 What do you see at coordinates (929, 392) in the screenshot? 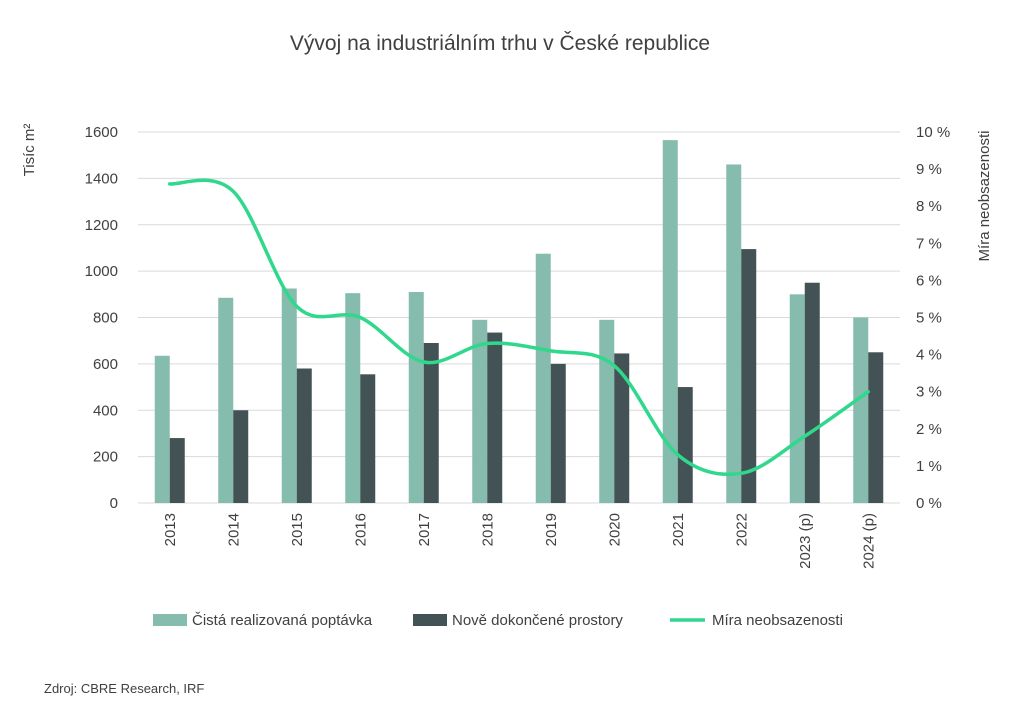
I see `y2-tick-label: 3 %` at bounding box center [929, 392].